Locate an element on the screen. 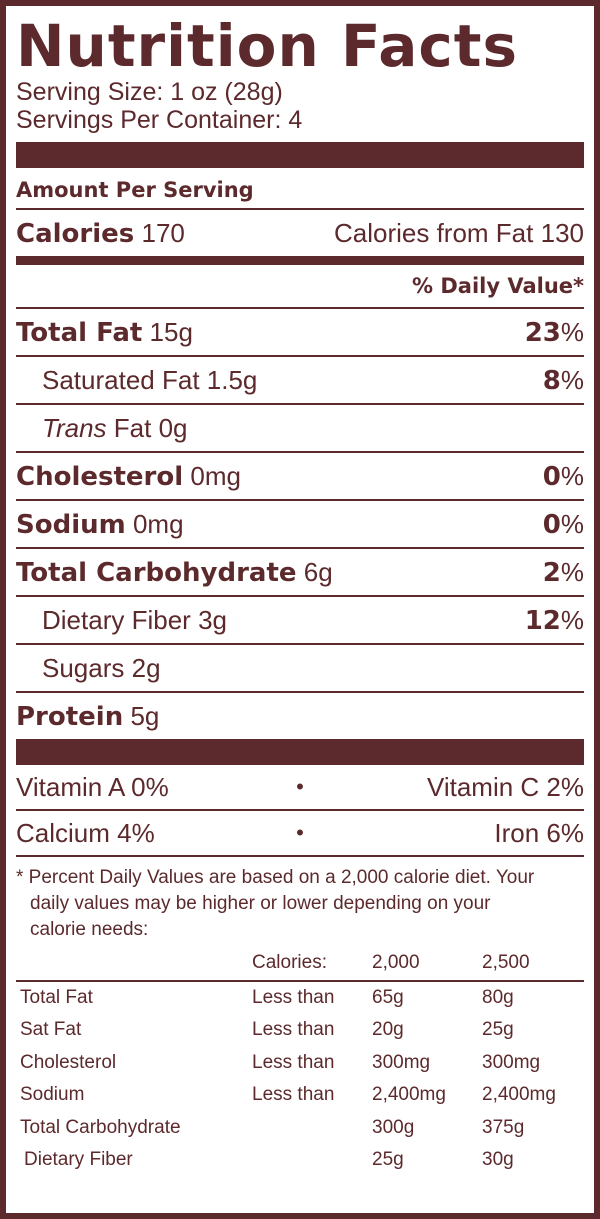 The width and height of the screenshot is (600, 1219). calories-value: 170 is located at coordinates (163, 232).